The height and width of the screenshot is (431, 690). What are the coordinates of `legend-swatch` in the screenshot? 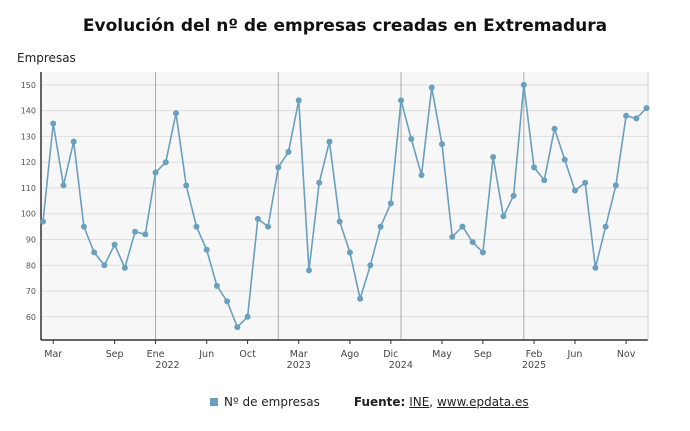 It's located at (214, 402).